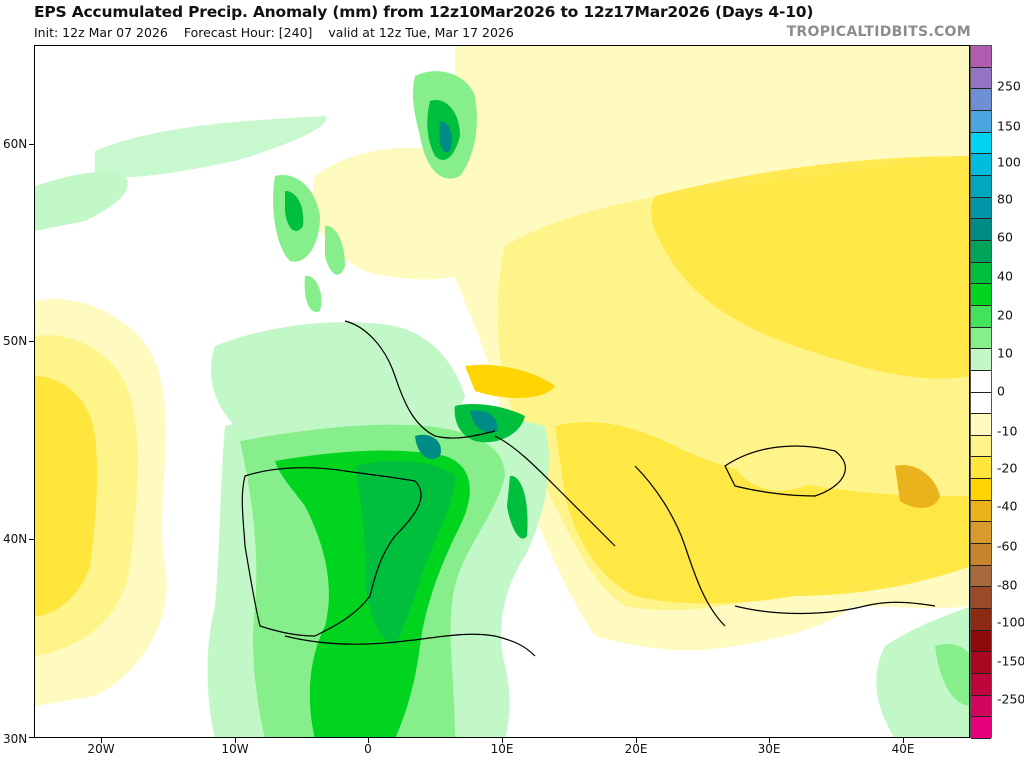 This screenshot has width=1024, height=757. What do you see at coordinates (1005, 276) in the screenshot?
I see `colorbar-label: 40` at bounding box center [1005, 276].